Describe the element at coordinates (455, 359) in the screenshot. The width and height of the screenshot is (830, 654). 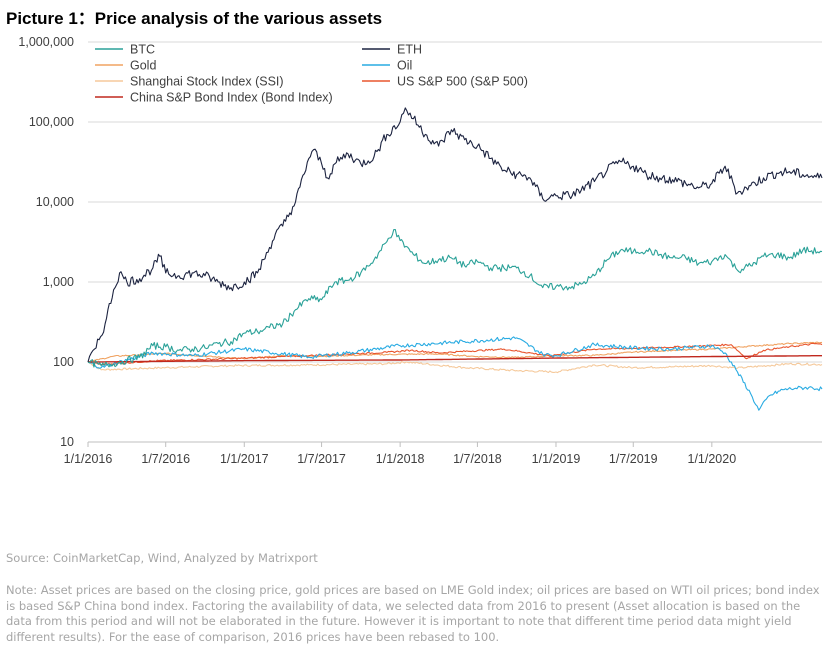
I see `series-line-china-s-p-bond-index-bond-index` at that location.